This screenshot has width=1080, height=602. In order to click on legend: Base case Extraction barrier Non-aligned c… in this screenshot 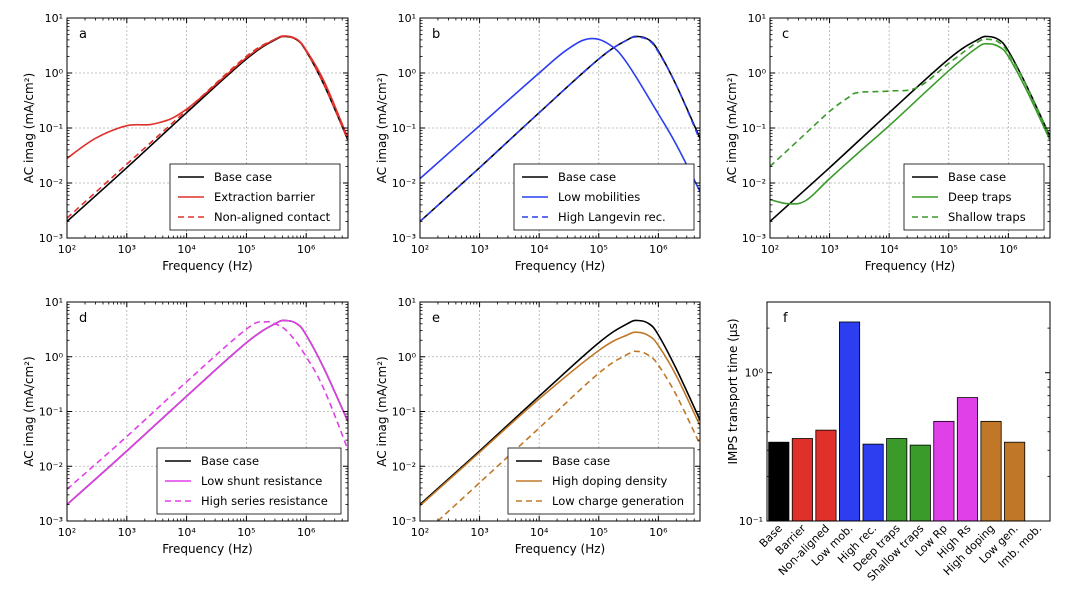, I will do `click(255, 197)`.